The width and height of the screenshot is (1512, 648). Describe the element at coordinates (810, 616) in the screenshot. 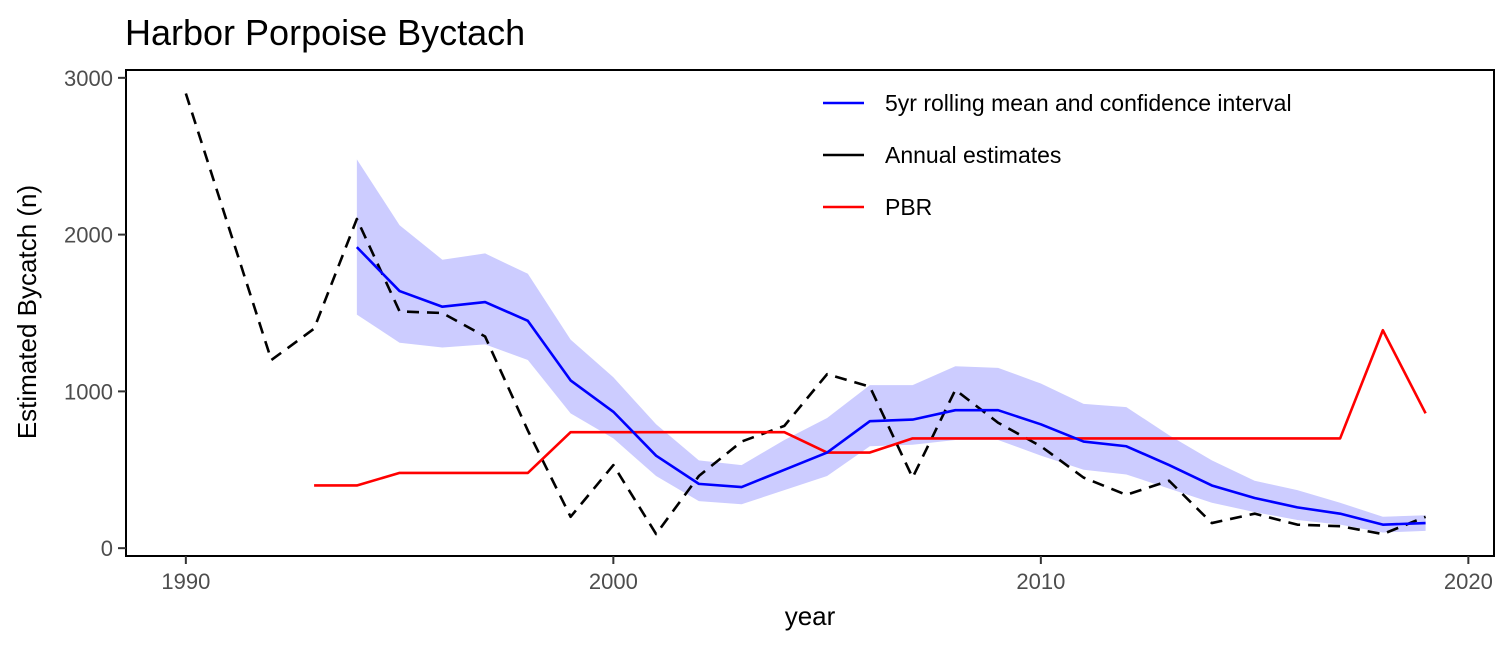

I see `x-axis-title: year` at that location.